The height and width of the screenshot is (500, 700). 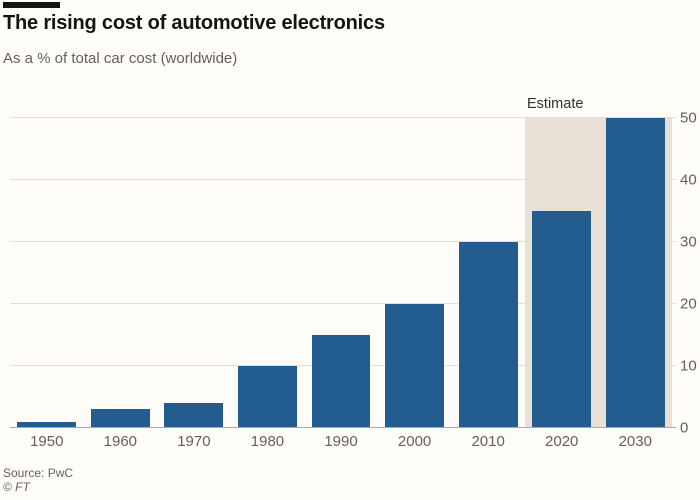 What do you see at coordinates (267, 397) in the screenshot?
I see `bar-1980` at bounding box center [267, 397].